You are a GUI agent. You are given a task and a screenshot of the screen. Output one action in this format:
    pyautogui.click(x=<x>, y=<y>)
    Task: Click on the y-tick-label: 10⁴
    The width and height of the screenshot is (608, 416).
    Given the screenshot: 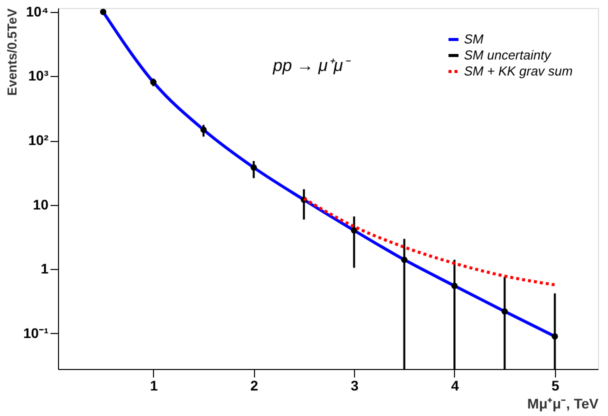 What is the action you would take?
    pyautogui.click(x=37, y=11)
    